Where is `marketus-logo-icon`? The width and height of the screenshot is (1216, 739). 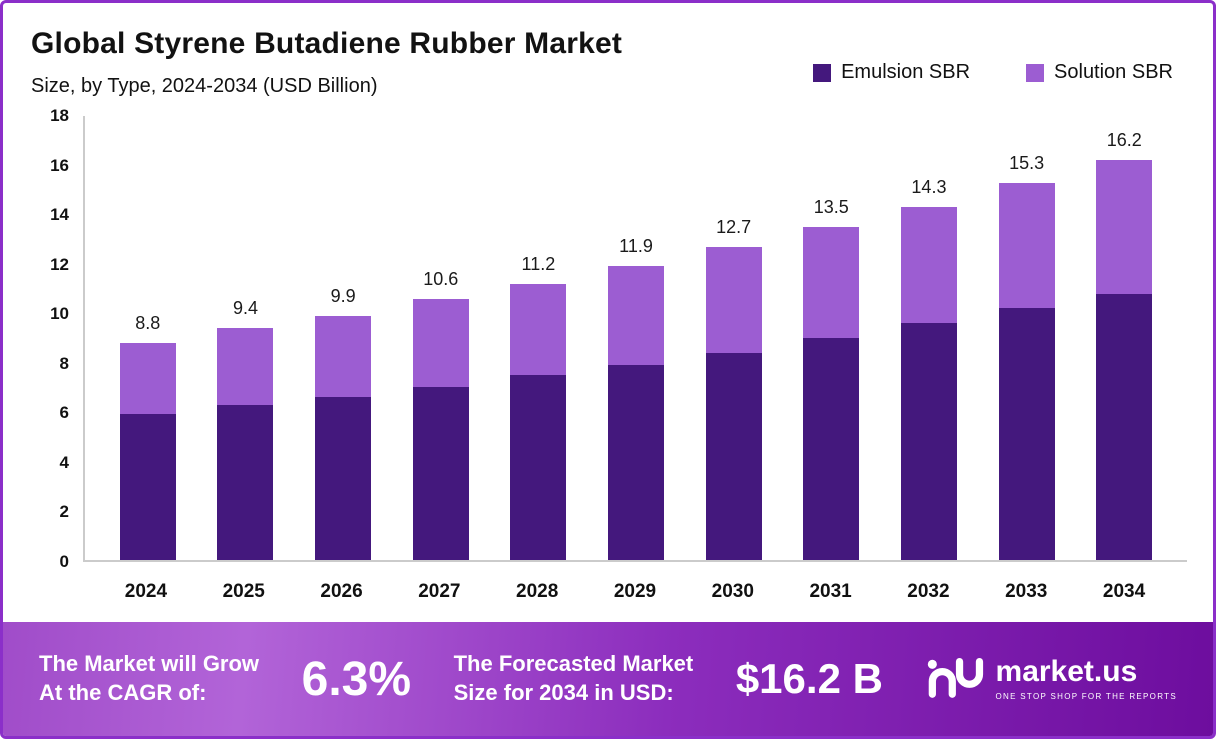 marketus-logo-icon is located at coordinates (955, 679).